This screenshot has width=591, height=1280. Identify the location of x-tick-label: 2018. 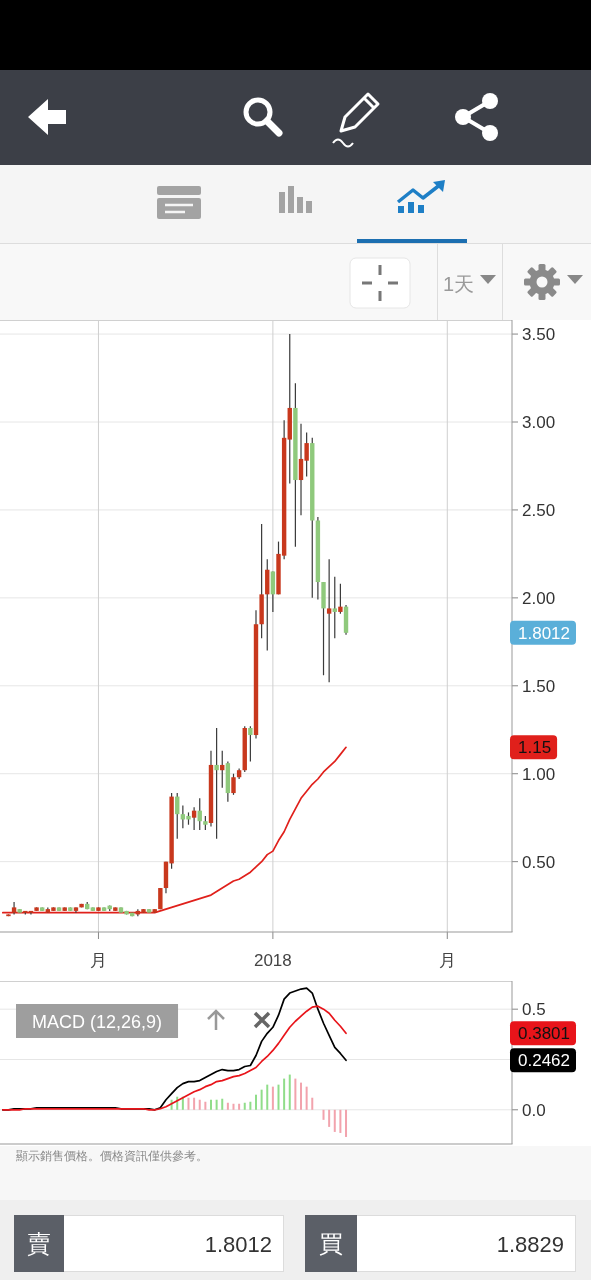
(272, 960).